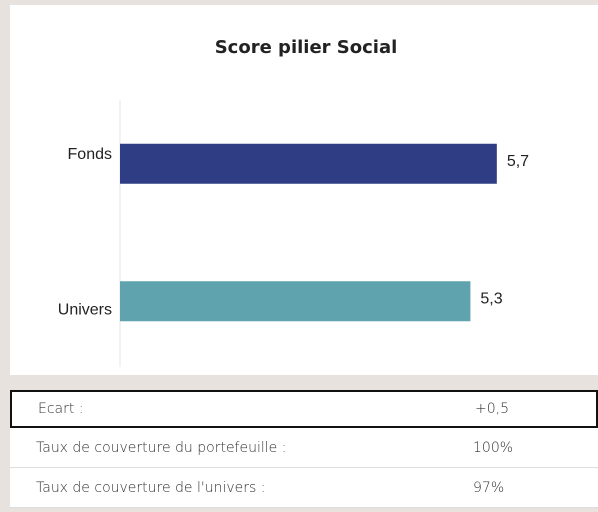  Describe the element at coordinates (304, 409) in the screenshot. I see `table-row: Ecart : +0,5` at that location.